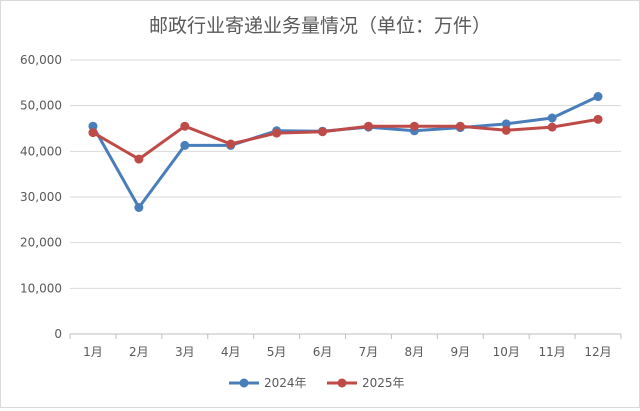 This screenshot has height=411, width=640. What do you see at coordinates (320, 26) in the screenshot?
I see `chart-title: 邮政行业寄递业务量情况（单位：万件）` at bounding box center [320, 26].